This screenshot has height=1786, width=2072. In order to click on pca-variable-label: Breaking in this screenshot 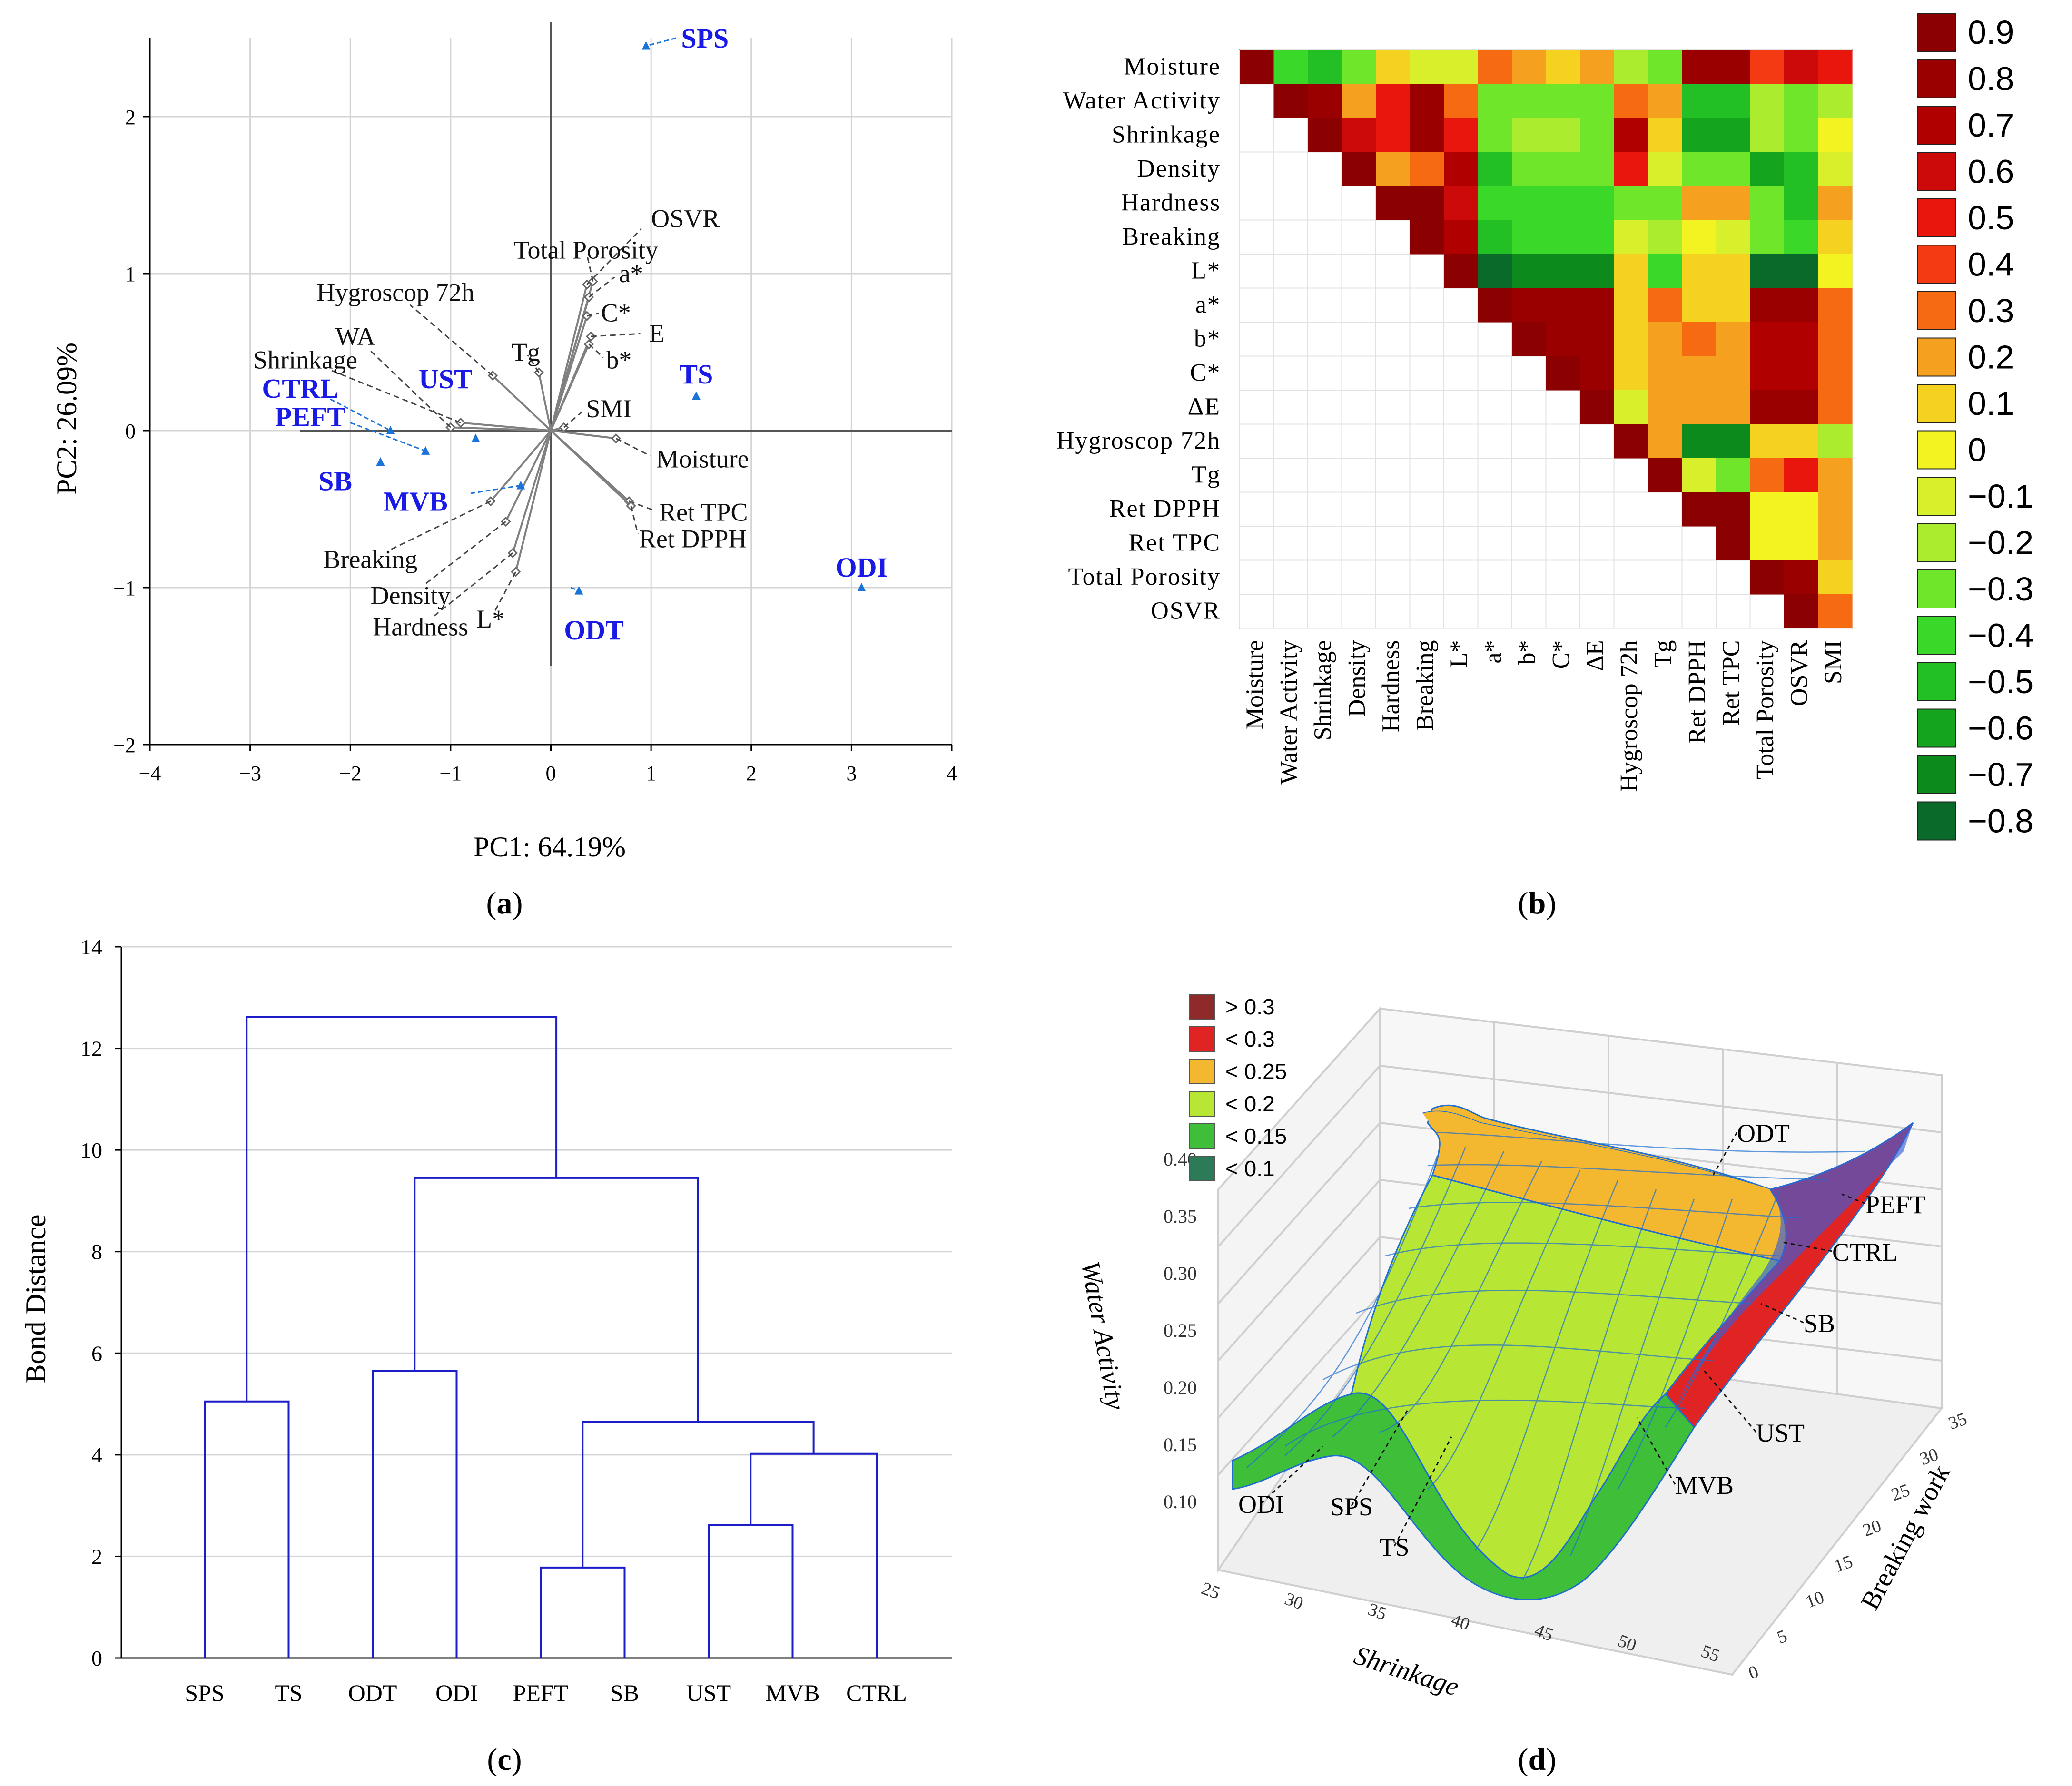, I will do `click(370, 559)`.